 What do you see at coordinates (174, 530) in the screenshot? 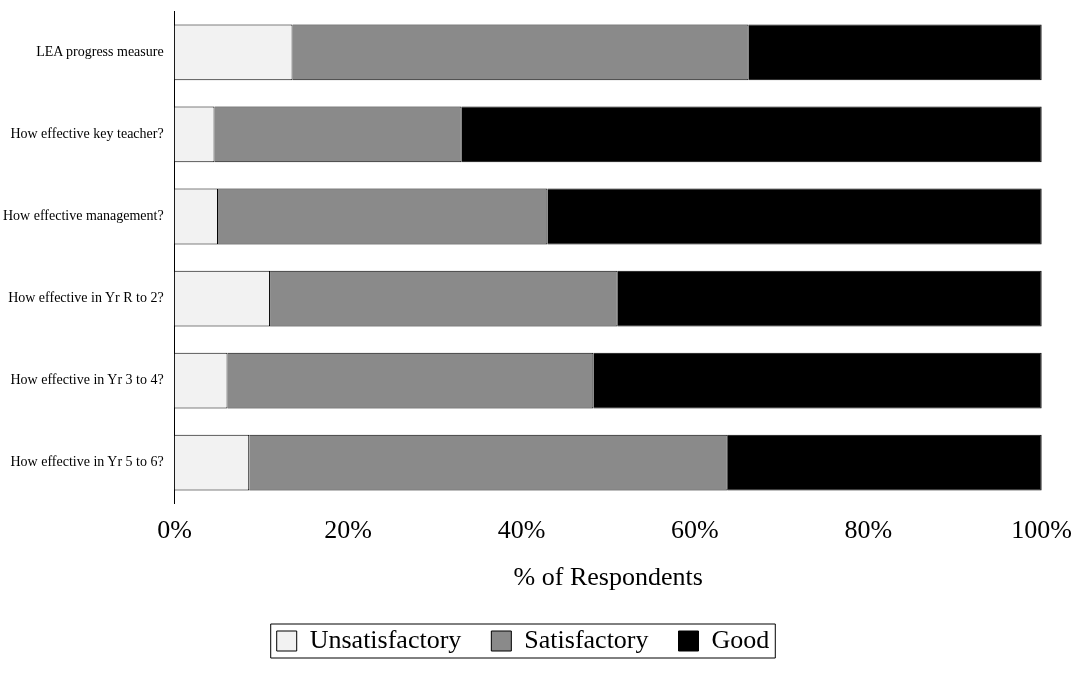
I see `x-tick-label: 0%` at bounding box center [174, 530].